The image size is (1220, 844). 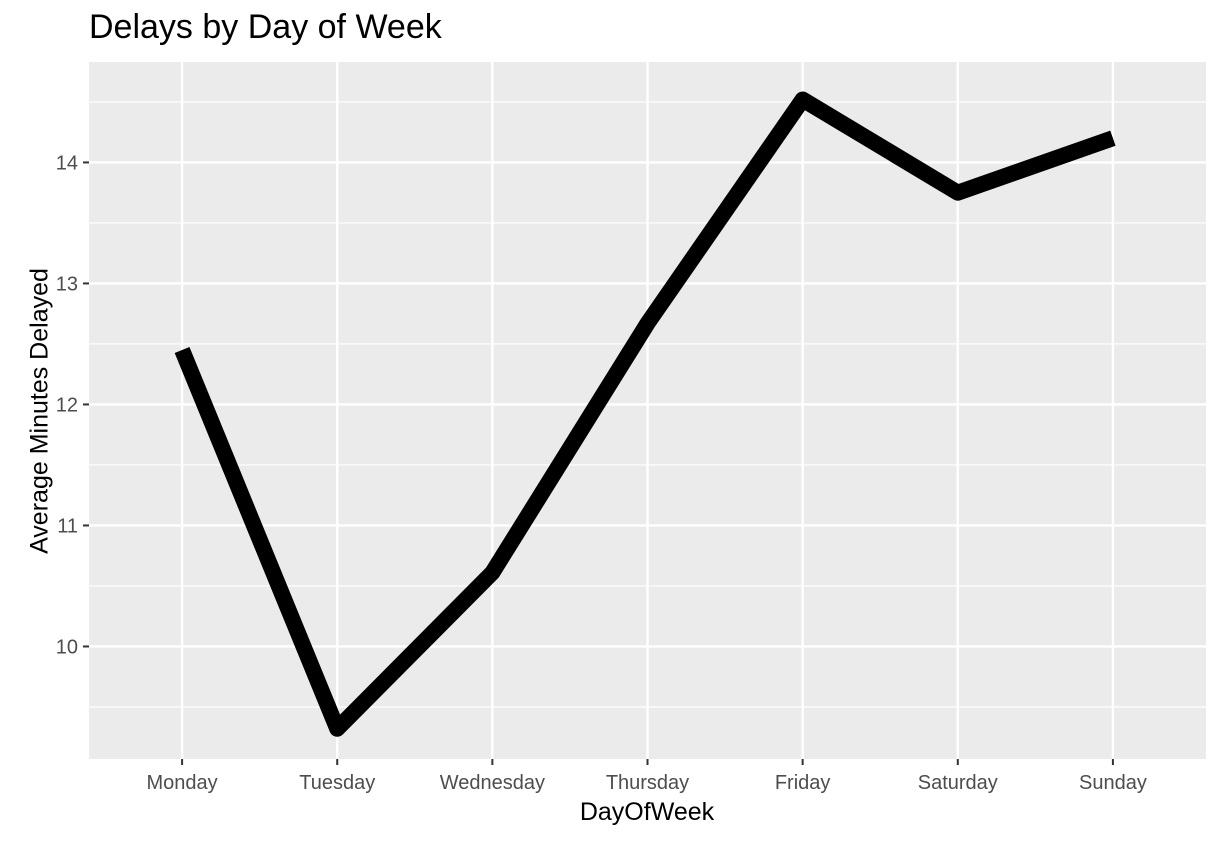 What do you see at coordinates (492, 783) in the screenshot?
I see `x-tick-label: Wednesday` at bounding box center [492, 783].